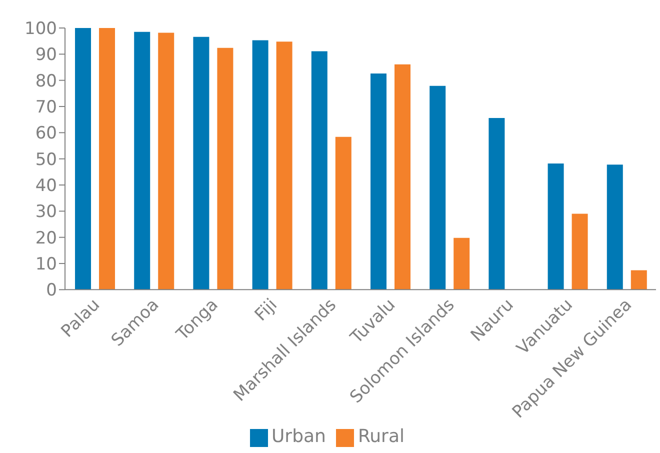 The height and width of the screenshot is (453, 660). What do you see at coordinates (46, 212) in the screenshot?
I see `y-tick-label: 30` at bounding box center [46, 212].